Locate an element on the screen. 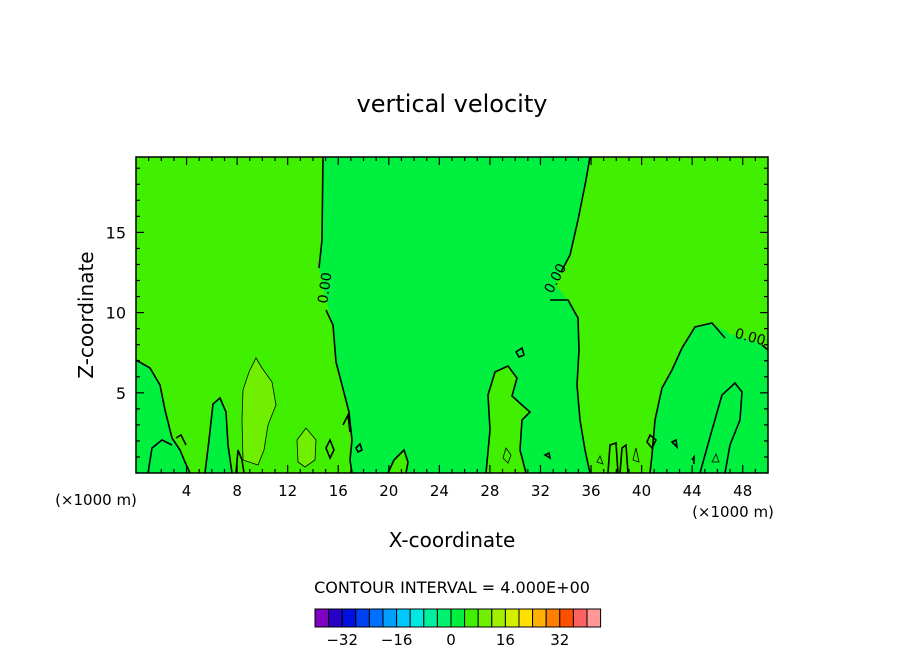 Image resolution: width=904 pixels, height=654 pixels. colorbar-labels: −32 −16 0 16 32 is located at coordinates (447, 640).